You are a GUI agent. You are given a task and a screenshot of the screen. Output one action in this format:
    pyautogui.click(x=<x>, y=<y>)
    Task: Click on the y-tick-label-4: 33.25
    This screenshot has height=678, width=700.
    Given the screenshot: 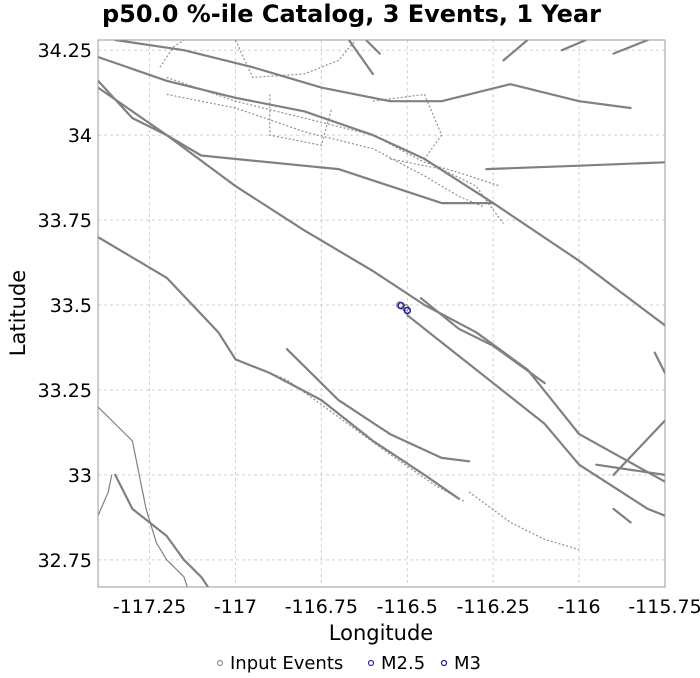 What is the action you would take?
    pyautogui.click(x=65, y=391)
    